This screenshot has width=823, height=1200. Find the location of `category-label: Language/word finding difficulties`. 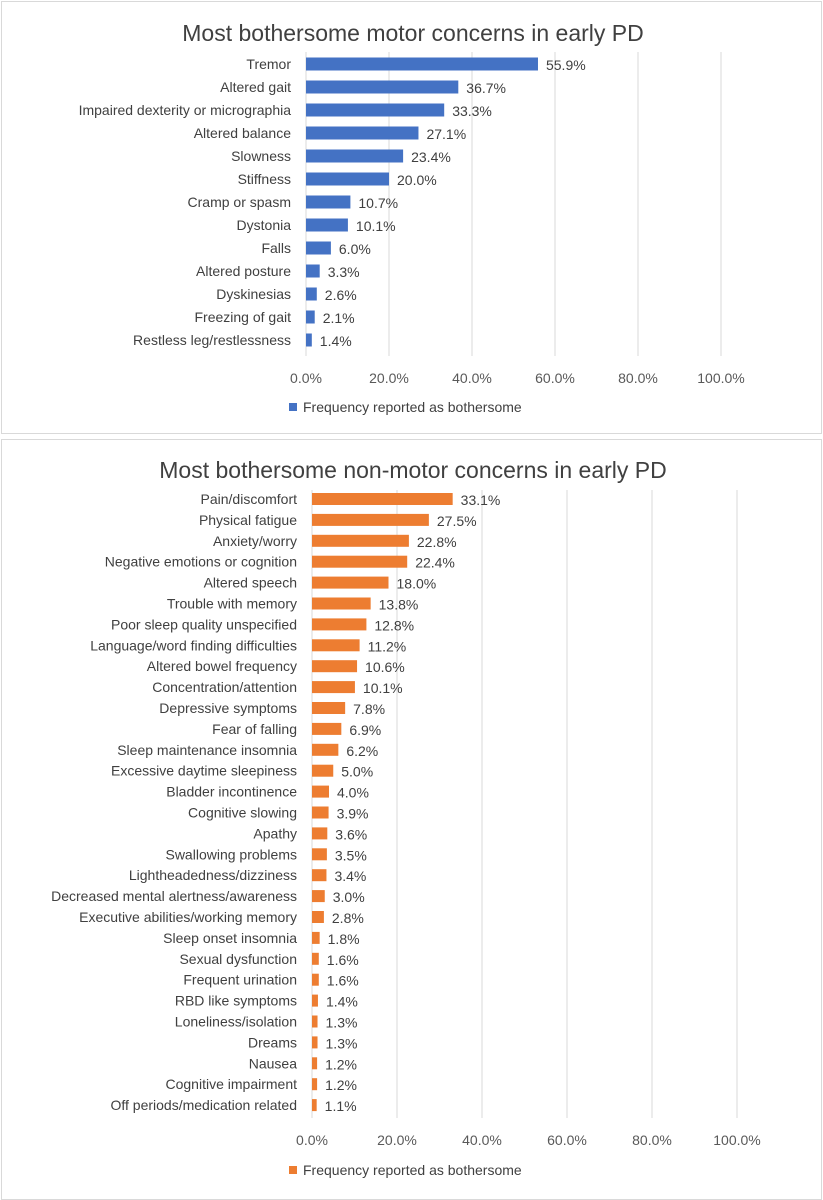

category-label: Language/word finding difficulties is located at coordinates (193, 645).